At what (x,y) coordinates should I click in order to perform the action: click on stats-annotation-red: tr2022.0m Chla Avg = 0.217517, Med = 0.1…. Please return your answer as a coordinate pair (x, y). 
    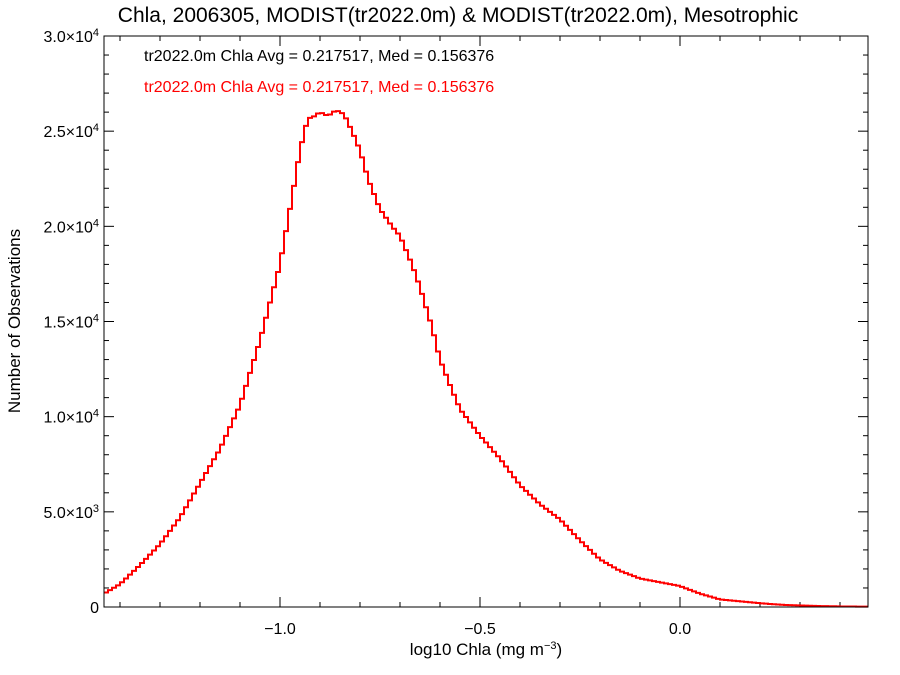
    Looking at the image, I should click on (319, 87).